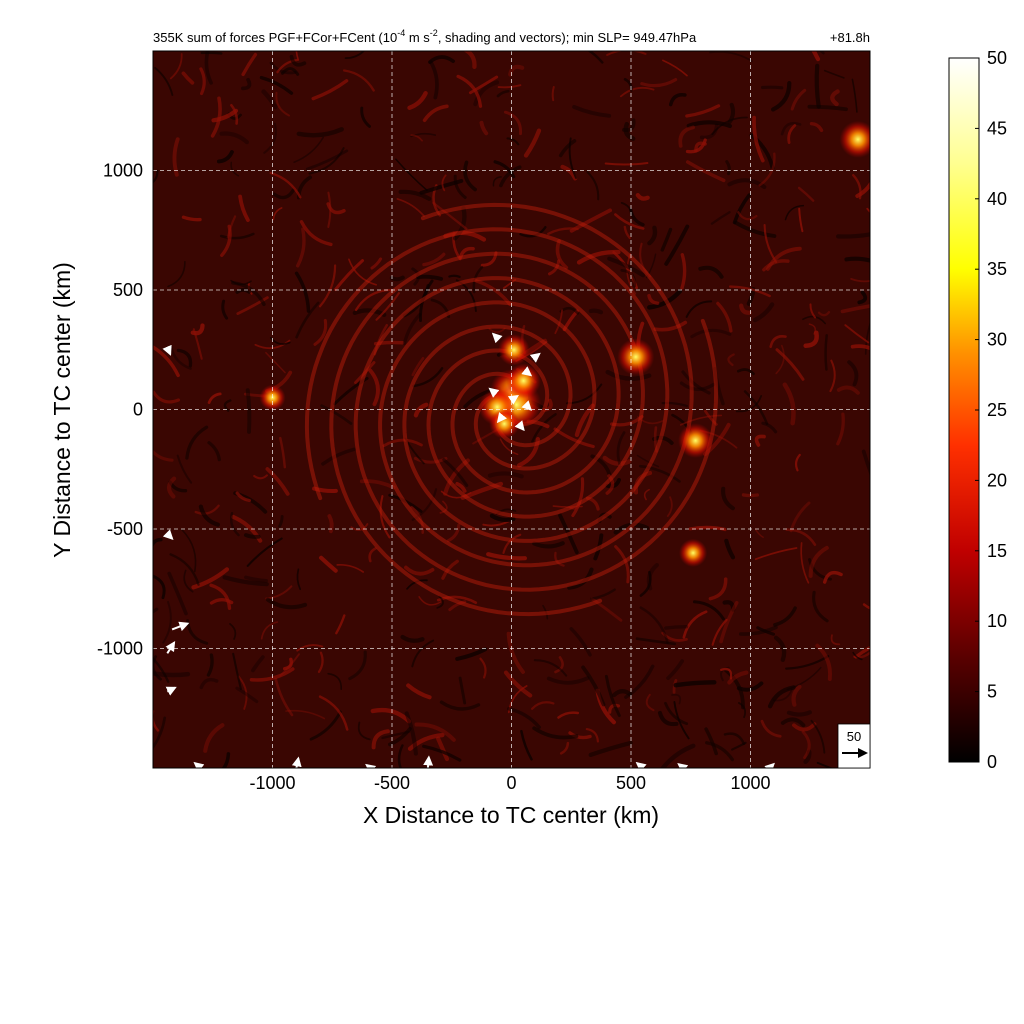 This screenshot has width=1024, height=1024. I want to click on colorbar-tick-label: 15, so click(997, 551).